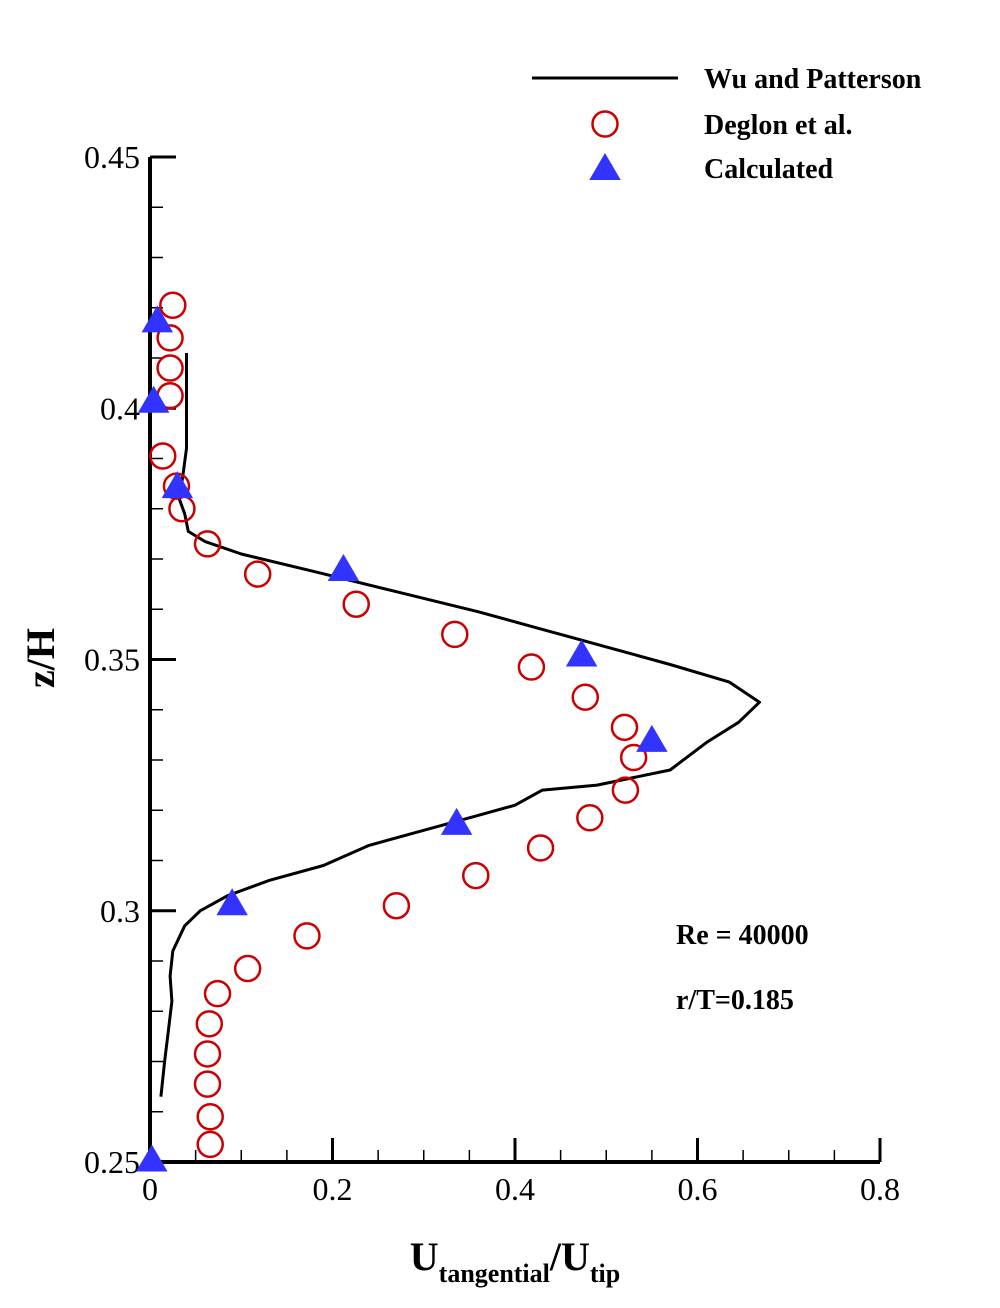  Describe the element at coordinates (112, 1162) in the screenshot. I see `y-tick-label: 0.25` at that location.